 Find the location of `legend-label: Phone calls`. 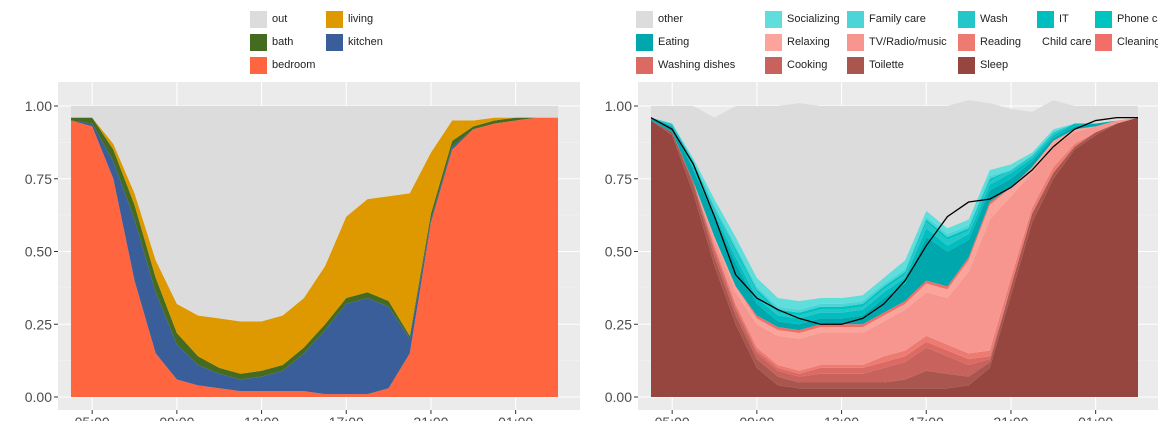

legend-label: Phone calls is located at coordinates (1137, 19).